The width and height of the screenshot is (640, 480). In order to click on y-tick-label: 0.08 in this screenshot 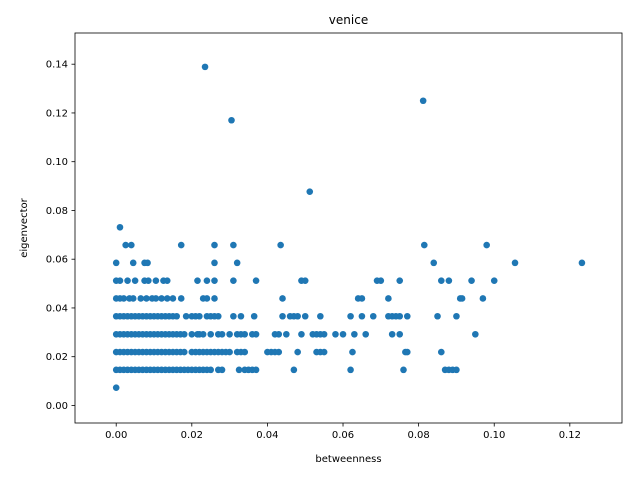, I will do `click(57, 211)`.